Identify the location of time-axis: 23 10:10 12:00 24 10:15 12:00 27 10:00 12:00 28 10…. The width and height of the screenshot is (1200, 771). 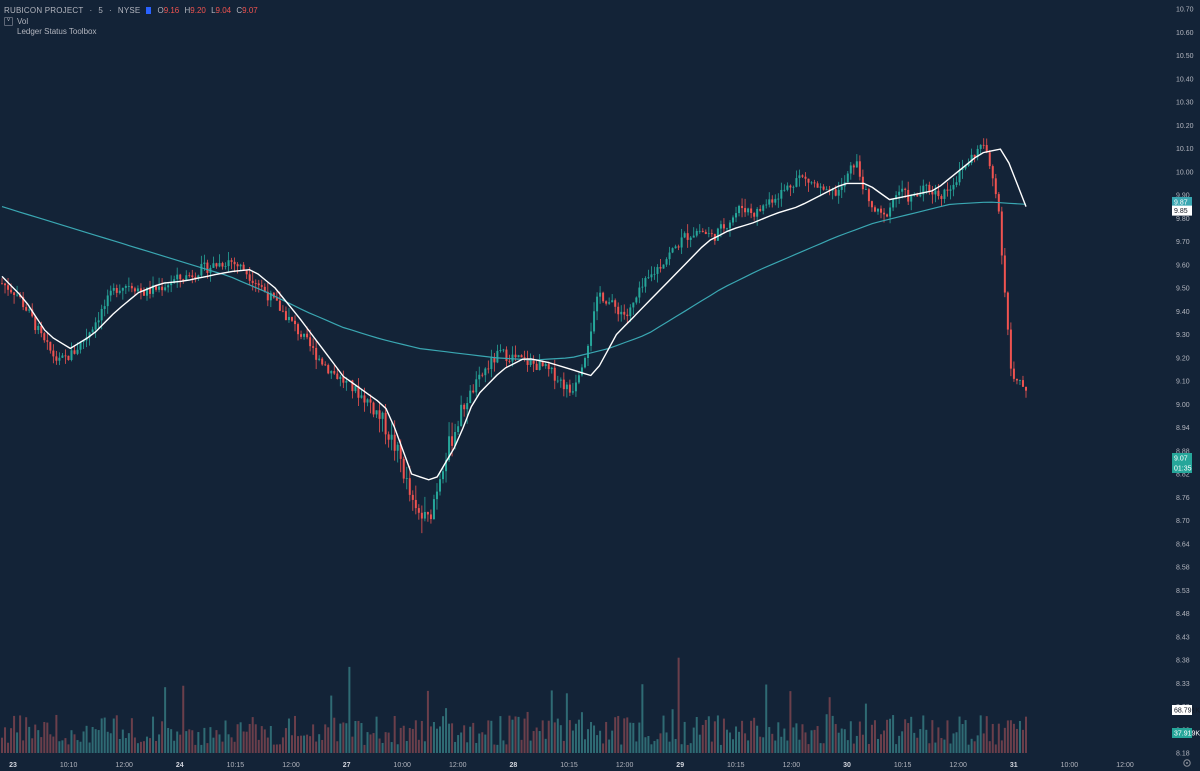
(571, 765).